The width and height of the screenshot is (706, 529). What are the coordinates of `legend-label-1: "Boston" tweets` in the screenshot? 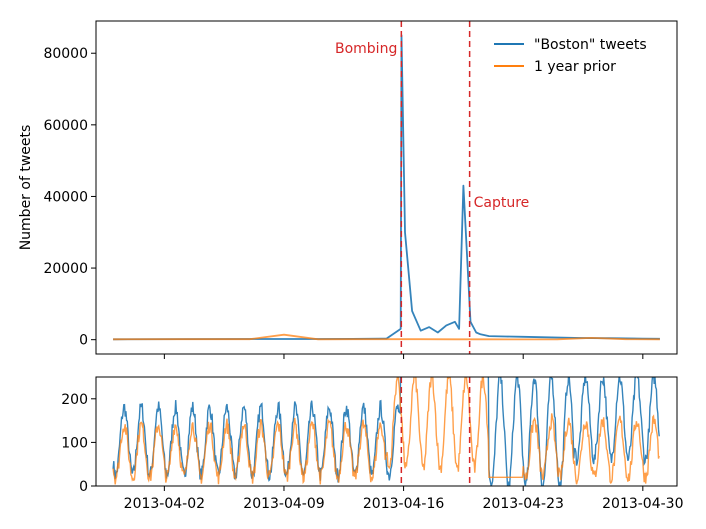 It's located at (590, 45).